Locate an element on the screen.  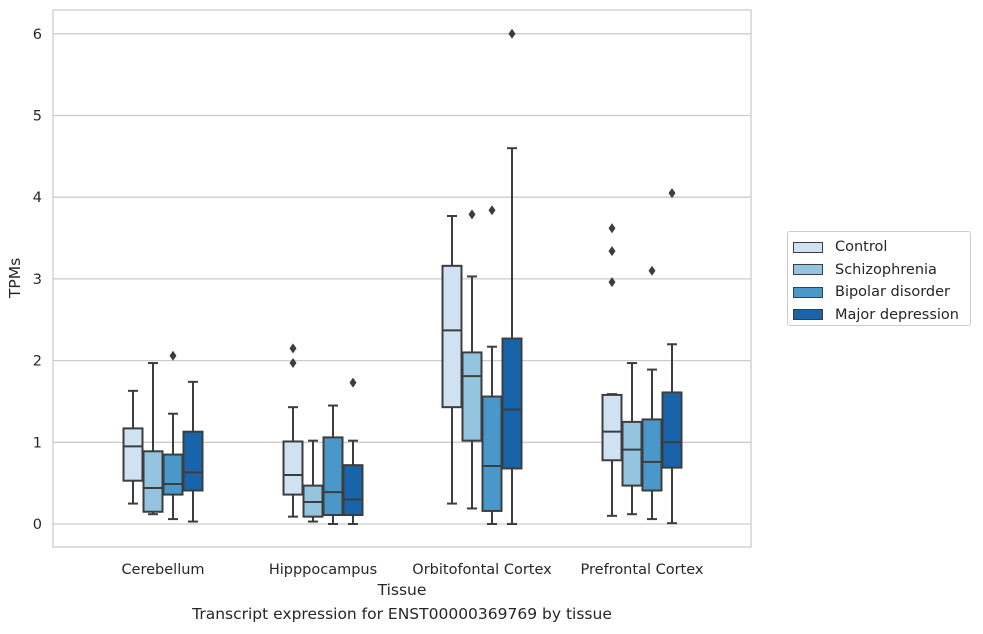
x-tick-label: Orbitofontal Cortex is located at coordinates (482, 570).